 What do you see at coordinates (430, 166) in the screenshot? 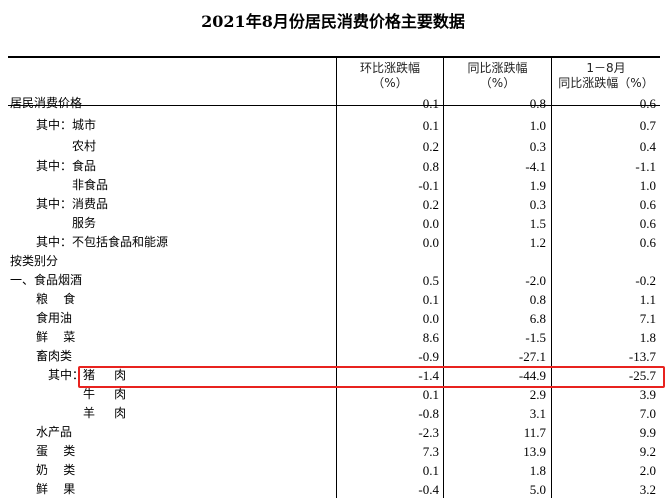
I see `mom-value: 0.8` at bounding box center [430, 166].